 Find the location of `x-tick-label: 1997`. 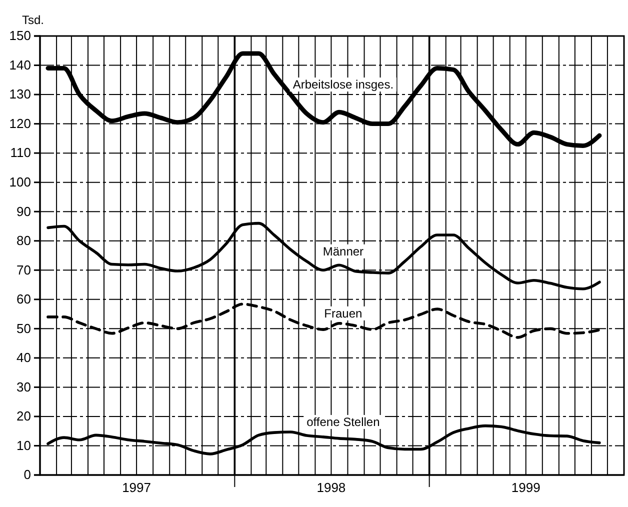

x-tick-label: 1997 is located at coordinates (136, 488).